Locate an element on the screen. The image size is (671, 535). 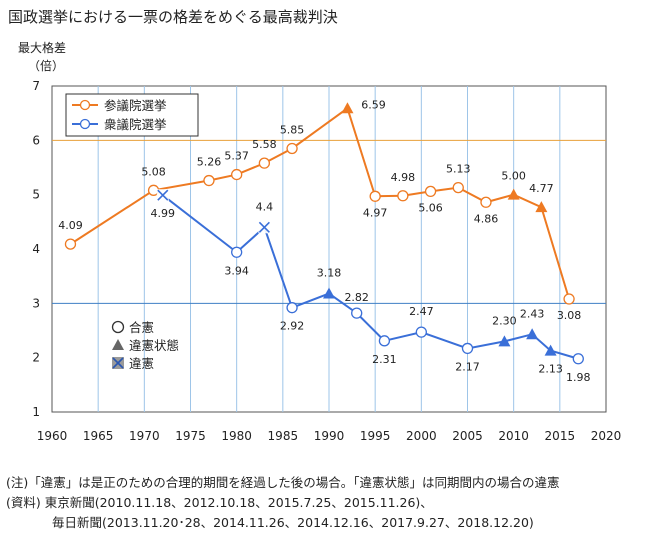
x-tick-label: 2000 is located at coordinates (421, 436).